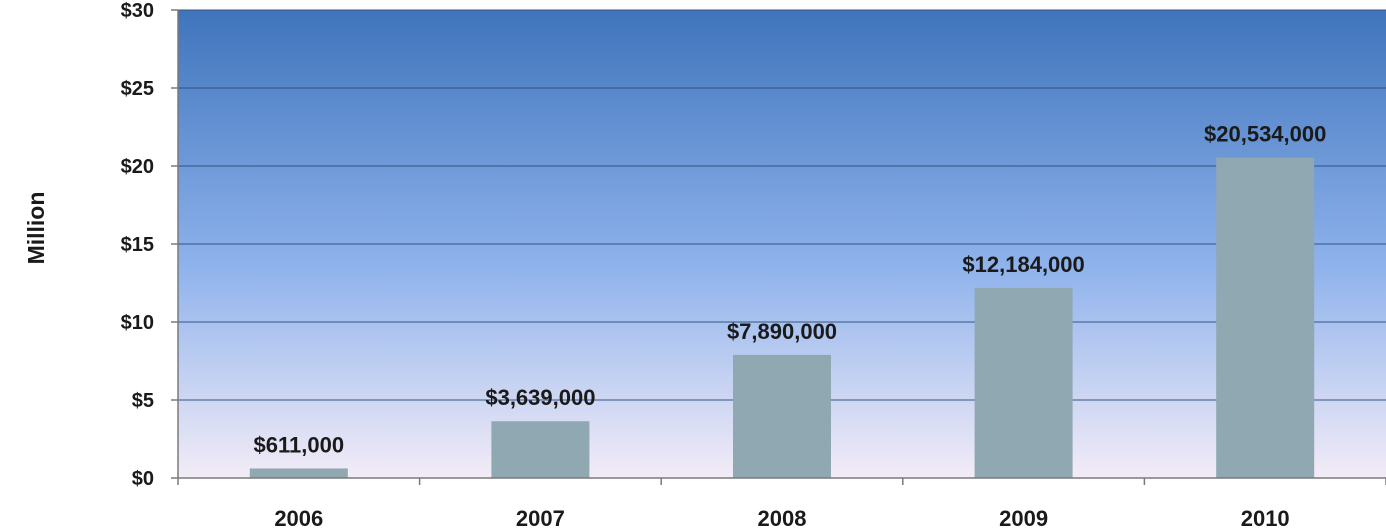 This screenshot has width=1386, height=532. I want to click on y-axis-label: Million, so click(36, 228).